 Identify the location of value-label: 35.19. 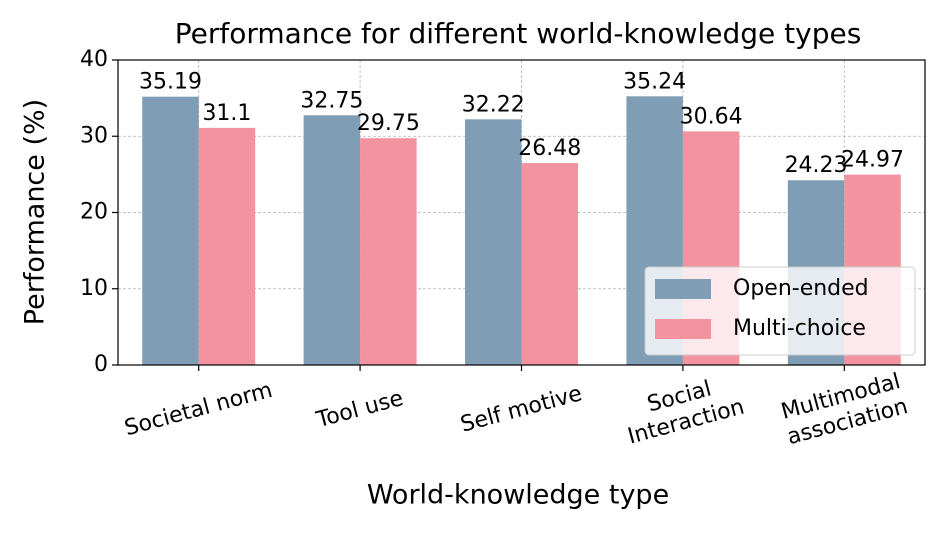
(170, 82).